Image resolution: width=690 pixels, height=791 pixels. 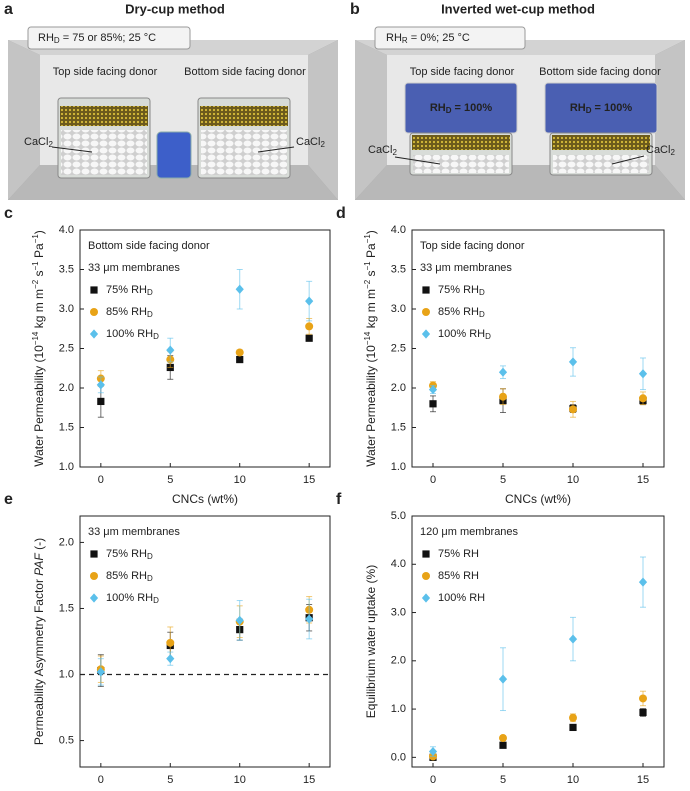 What do you see at coordinates (129, 290) in the screenshot?
I see `legend-label: 75% RHD` at bounding box center [129, 290].